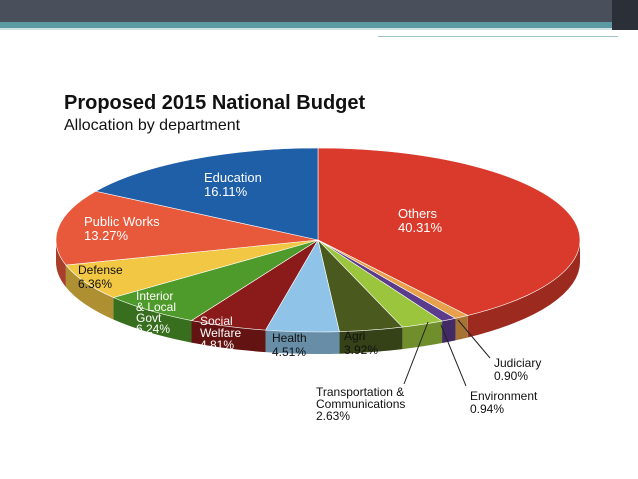 Image resolution: width=638 pixels, height=479 pixels. Describe the element at coordinates (156, 312) in the screenshot. I see `label-interior-and-local-govt: Interior & Local Govt 6.24%` at that location.